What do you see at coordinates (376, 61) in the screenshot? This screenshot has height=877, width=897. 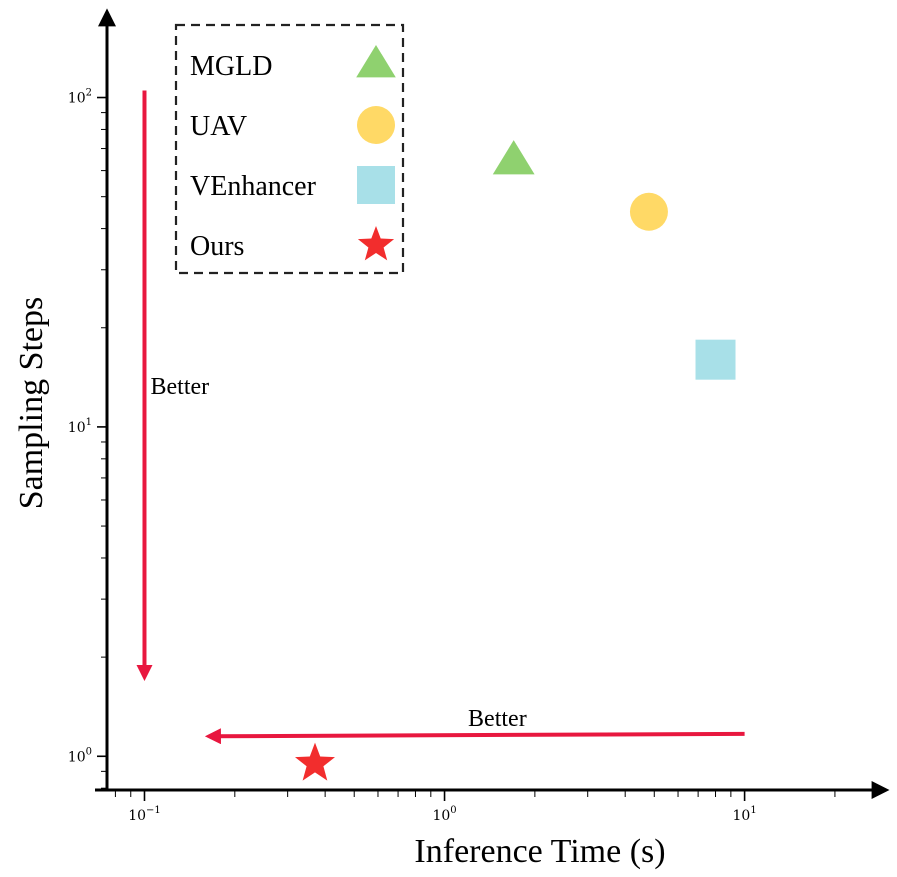 I see `legend-marker-triangle` at bounding box center [376, 61].